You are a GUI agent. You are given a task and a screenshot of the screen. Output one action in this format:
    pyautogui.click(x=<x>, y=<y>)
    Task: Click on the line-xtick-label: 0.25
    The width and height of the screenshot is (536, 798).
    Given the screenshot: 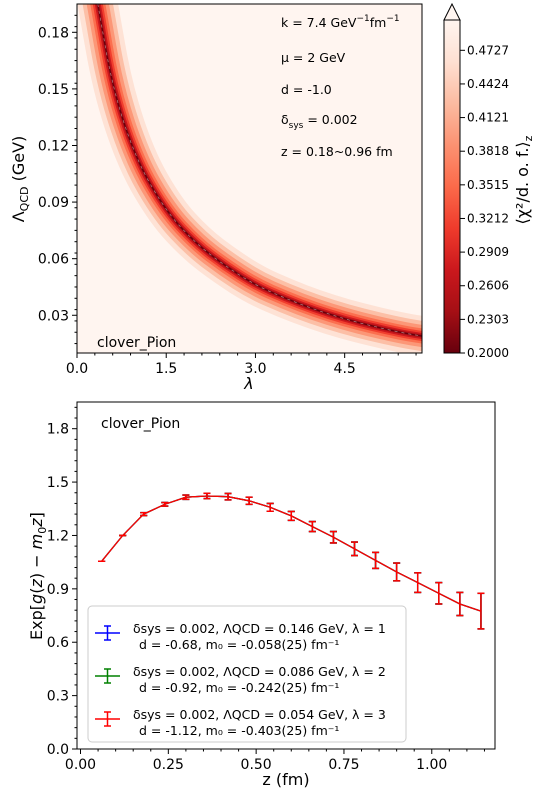 What is the action you would take?
    pyautogui.click(x=168, y=765)
    